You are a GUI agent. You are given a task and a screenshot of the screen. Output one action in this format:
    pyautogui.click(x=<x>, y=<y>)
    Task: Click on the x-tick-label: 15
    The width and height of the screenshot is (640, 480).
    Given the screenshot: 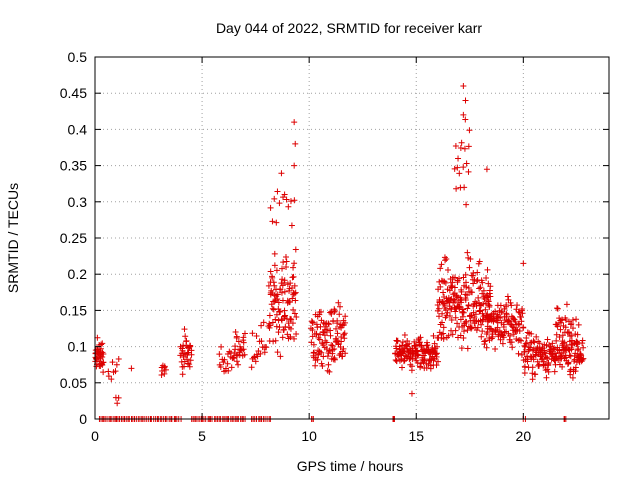 What is the action you would take?
    pyautogui.click(x=416, y=436)
    